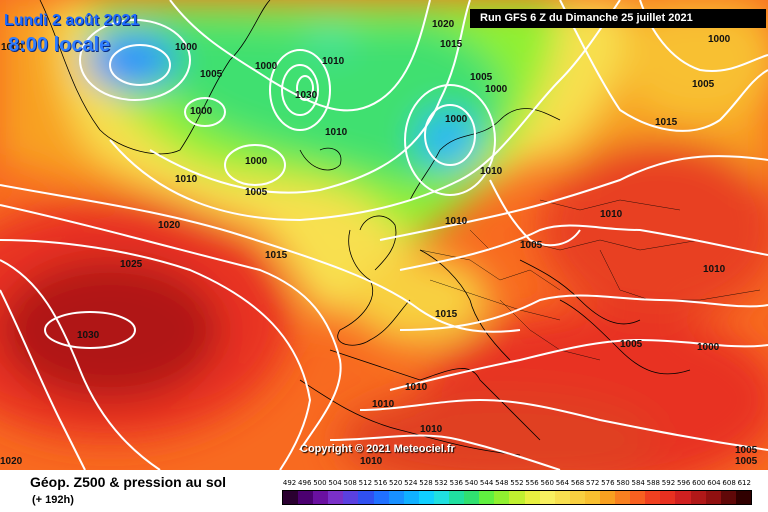 The height and width of the screenshot is (512, 768). I want to click on scale-label: 536, so click(456, 483).